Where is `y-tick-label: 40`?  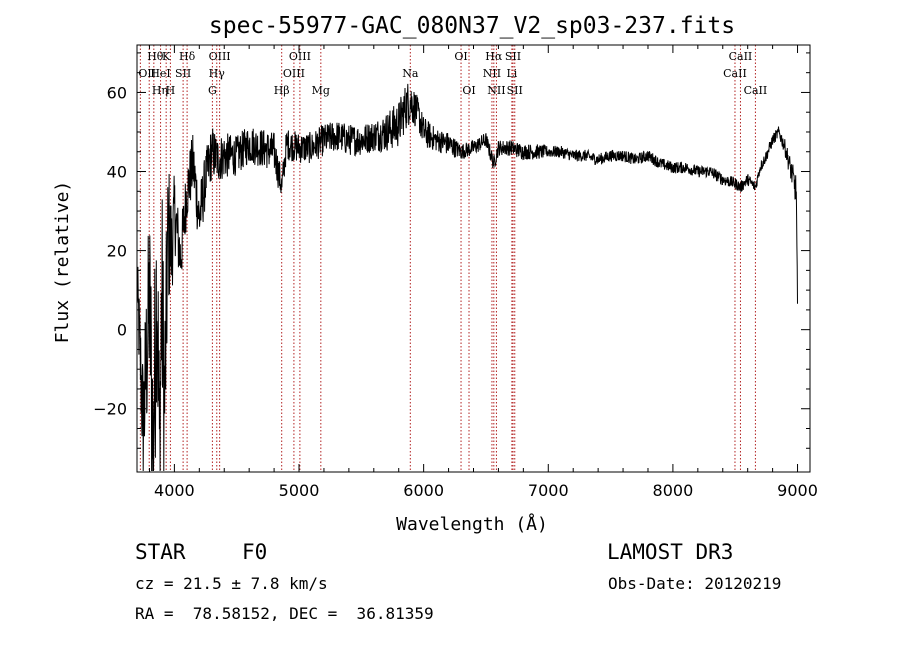
y-tick-label: 40 is located at coordinates (117, 172).